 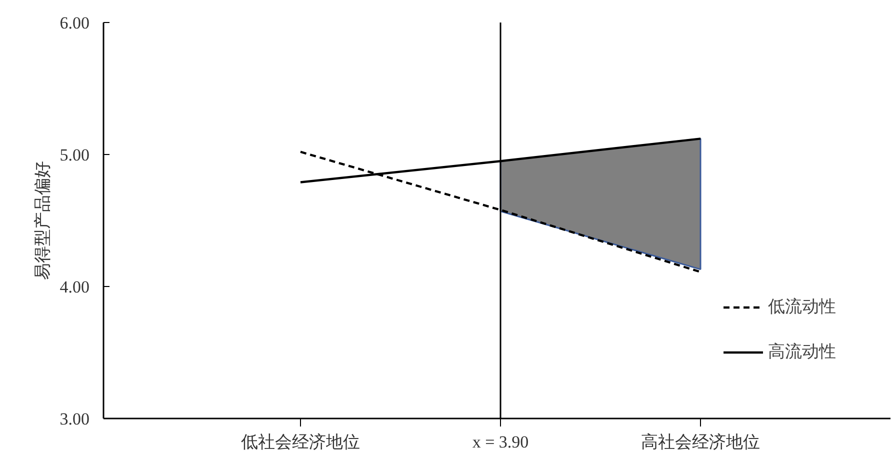 What do you see at coordinates (700, 442) in the screenshot?
I see `x-tick-label: 高社会经济地位` at bounding box center [700, 442].